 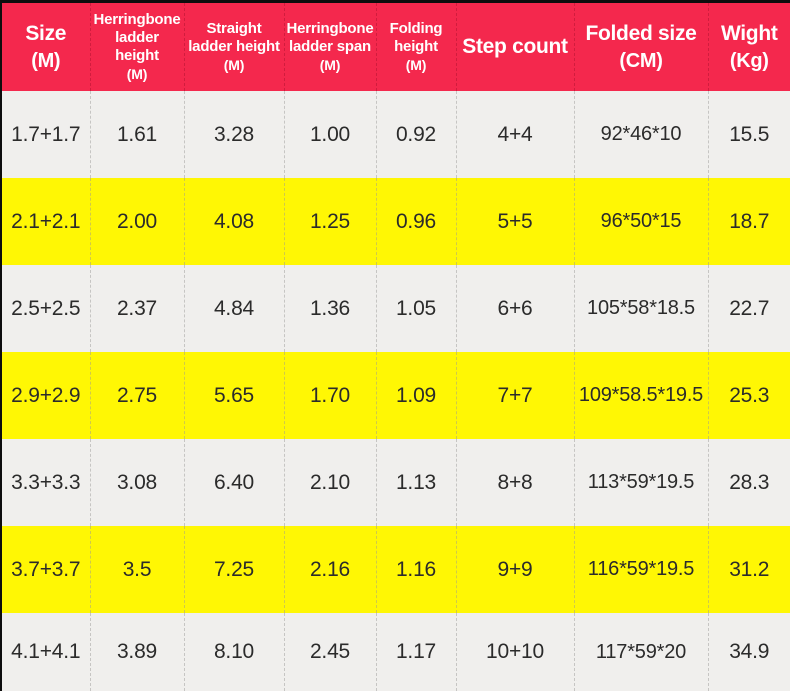 What do you see at coordinates (416, 308) in the screenshot?
I see `cell-folding-height: 1.05` at bounding box center [416, 308].